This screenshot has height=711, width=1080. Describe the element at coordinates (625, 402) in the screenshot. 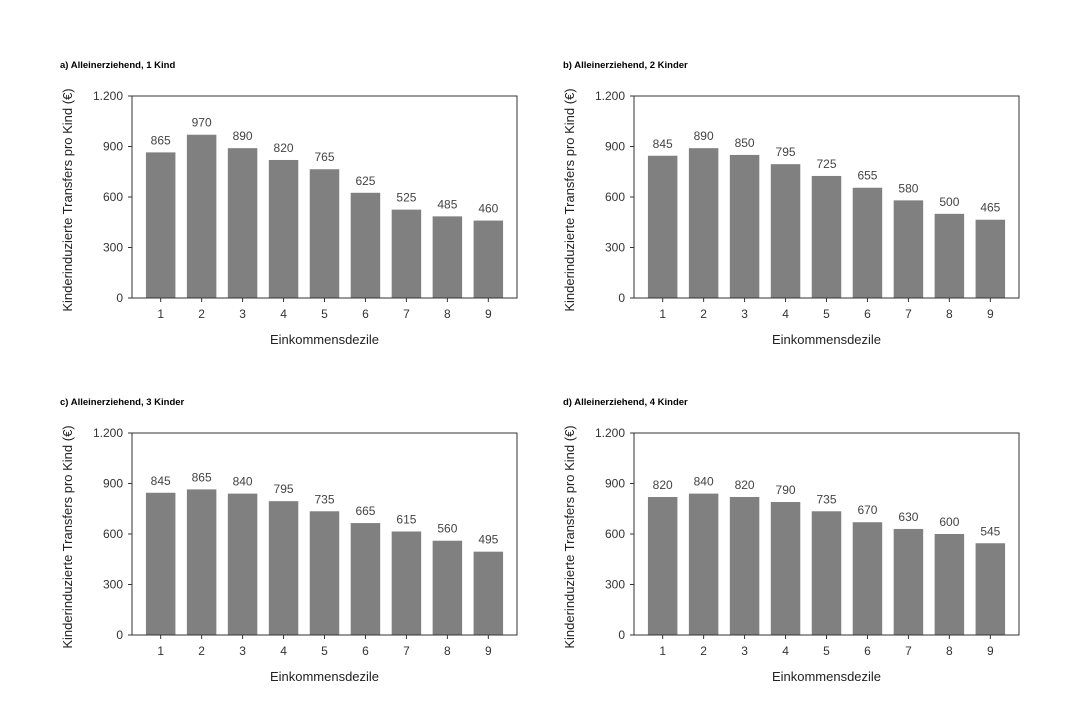

I see `chart-title: d) Alleinerziehend, 4 Kinder` at that location.